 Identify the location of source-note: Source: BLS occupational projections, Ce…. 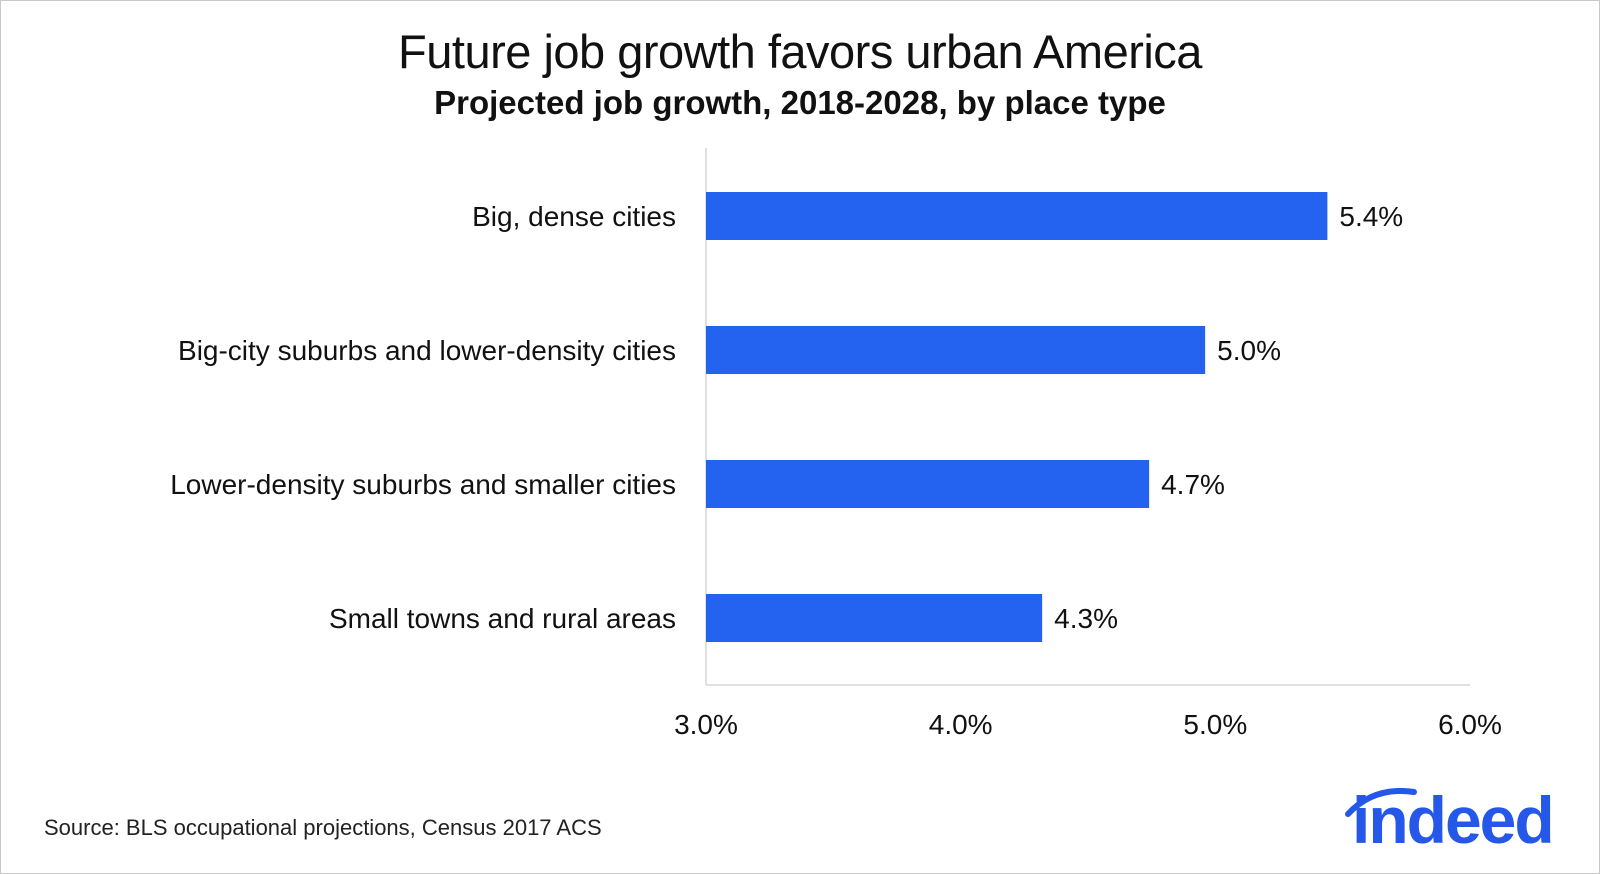
(323, 827).